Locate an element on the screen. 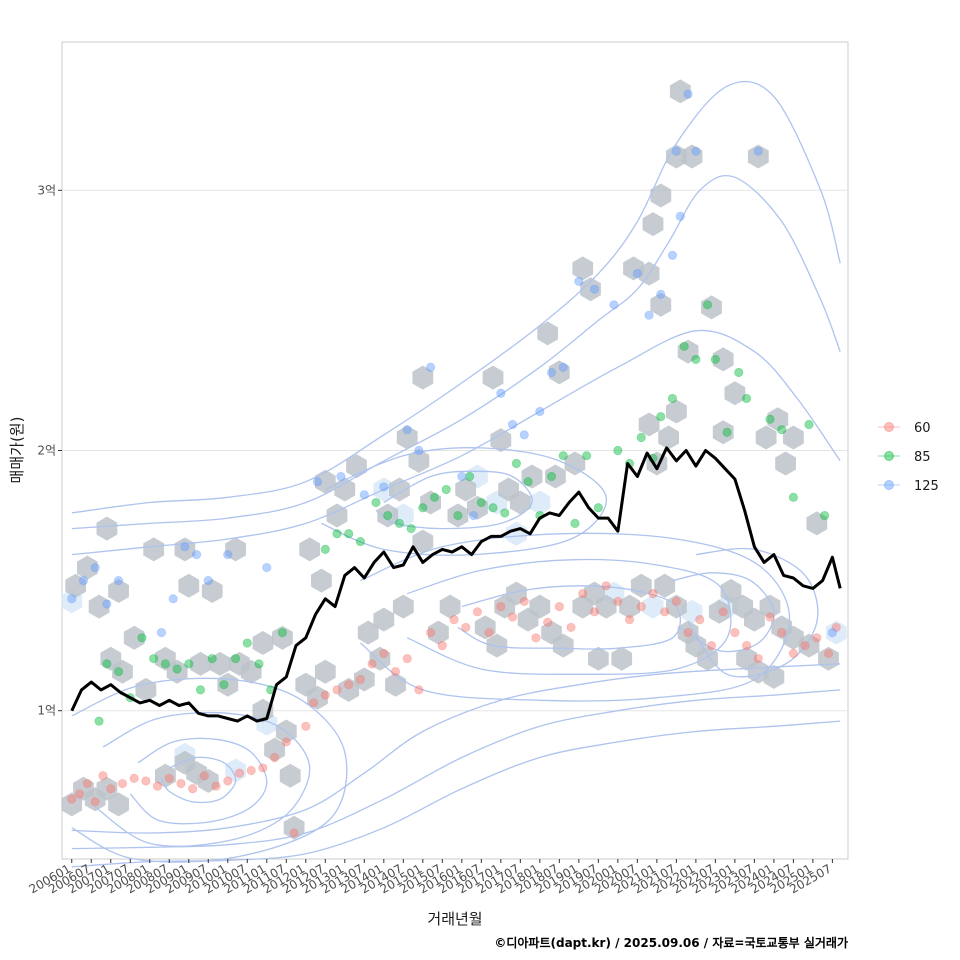 The image size is (960, 960). legend-label: 125 is located at coordinates (926, 486).